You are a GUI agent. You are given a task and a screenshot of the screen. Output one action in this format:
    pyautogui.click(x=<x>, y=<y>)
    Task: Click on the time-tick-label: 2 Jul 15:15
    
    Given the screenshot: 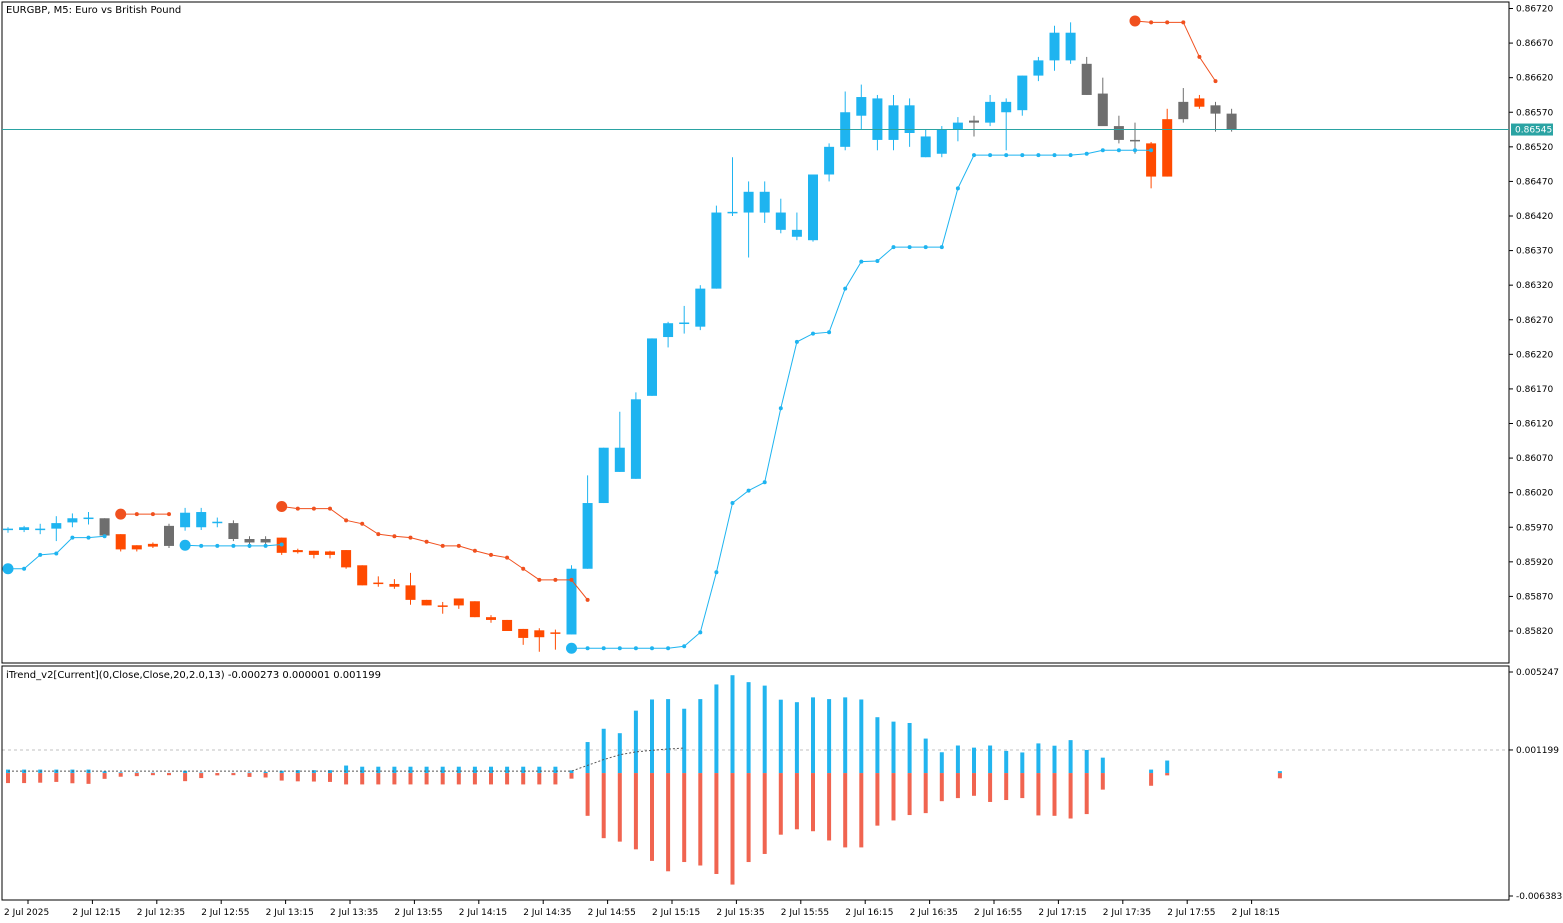 What is the action you would take?
    pyautogui.click(x=676, y=913)
    